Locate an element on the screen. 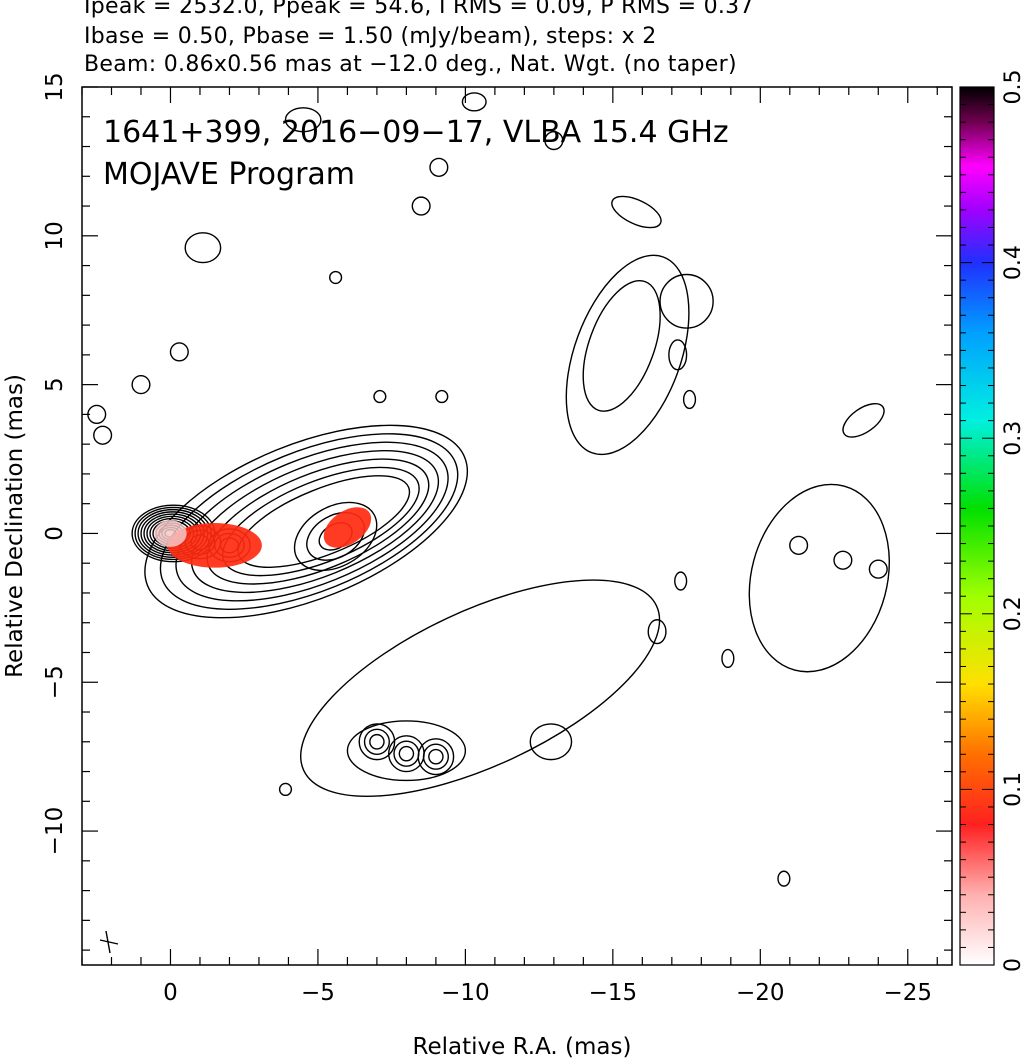 This screenshot has width=1022, height=1061. beam-marker is located at coordinates (109, 942).